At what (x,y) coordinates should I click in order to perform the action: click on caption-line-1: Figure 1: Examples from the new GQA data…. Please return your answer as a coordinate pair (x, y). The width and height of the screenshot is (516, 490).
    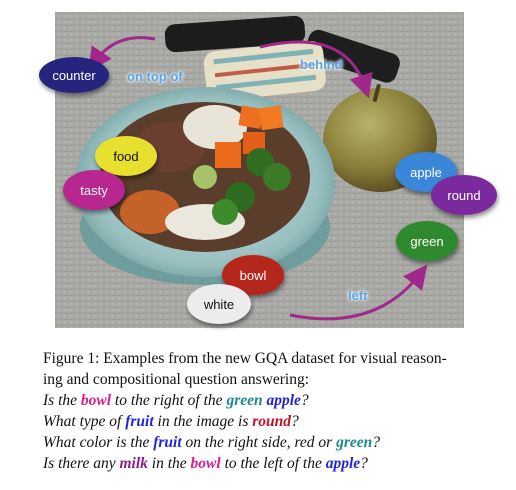
    Looking at the image, I should click on (245, 358).